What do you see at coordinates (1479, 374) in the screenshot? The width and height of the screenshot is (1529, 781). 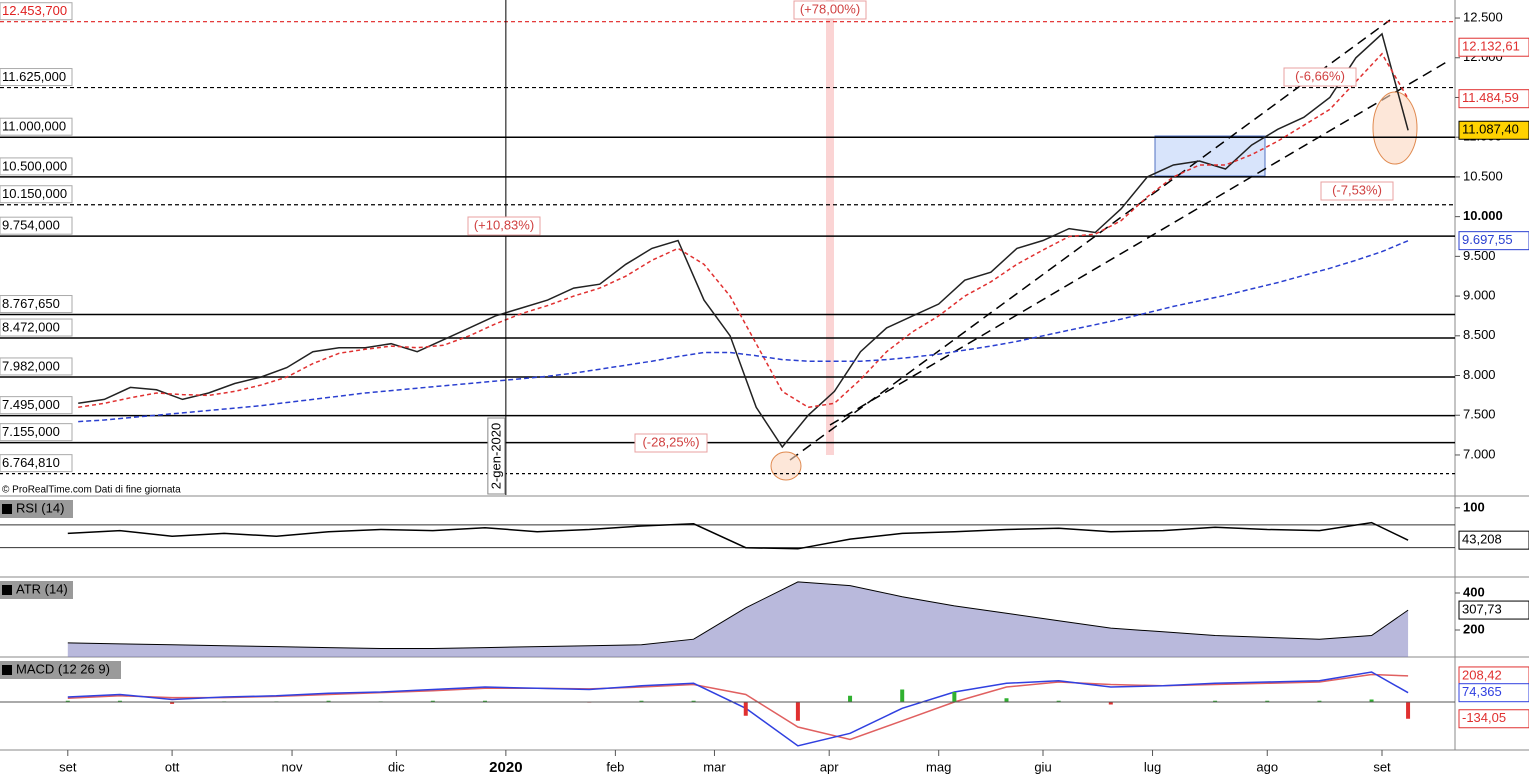 I see `y-tick-label: 8.000` at bounding box center [1479, 374].